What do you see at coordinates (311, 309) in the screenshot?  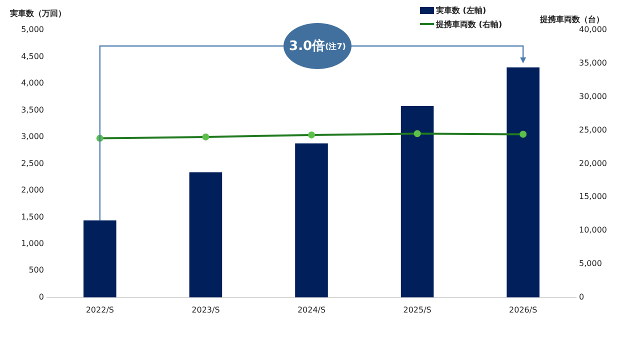 I see `x-tick-label: 2024/S` at bounding box center [311, 309].